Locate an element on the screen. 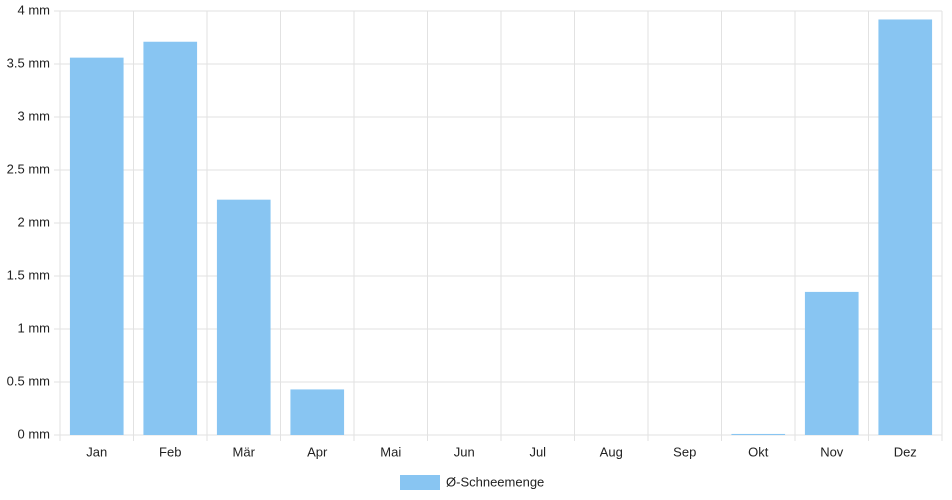 This screenshot has height=500, width=952. y-tick-label: 3.5 mm is located at coordinates (28, 62).